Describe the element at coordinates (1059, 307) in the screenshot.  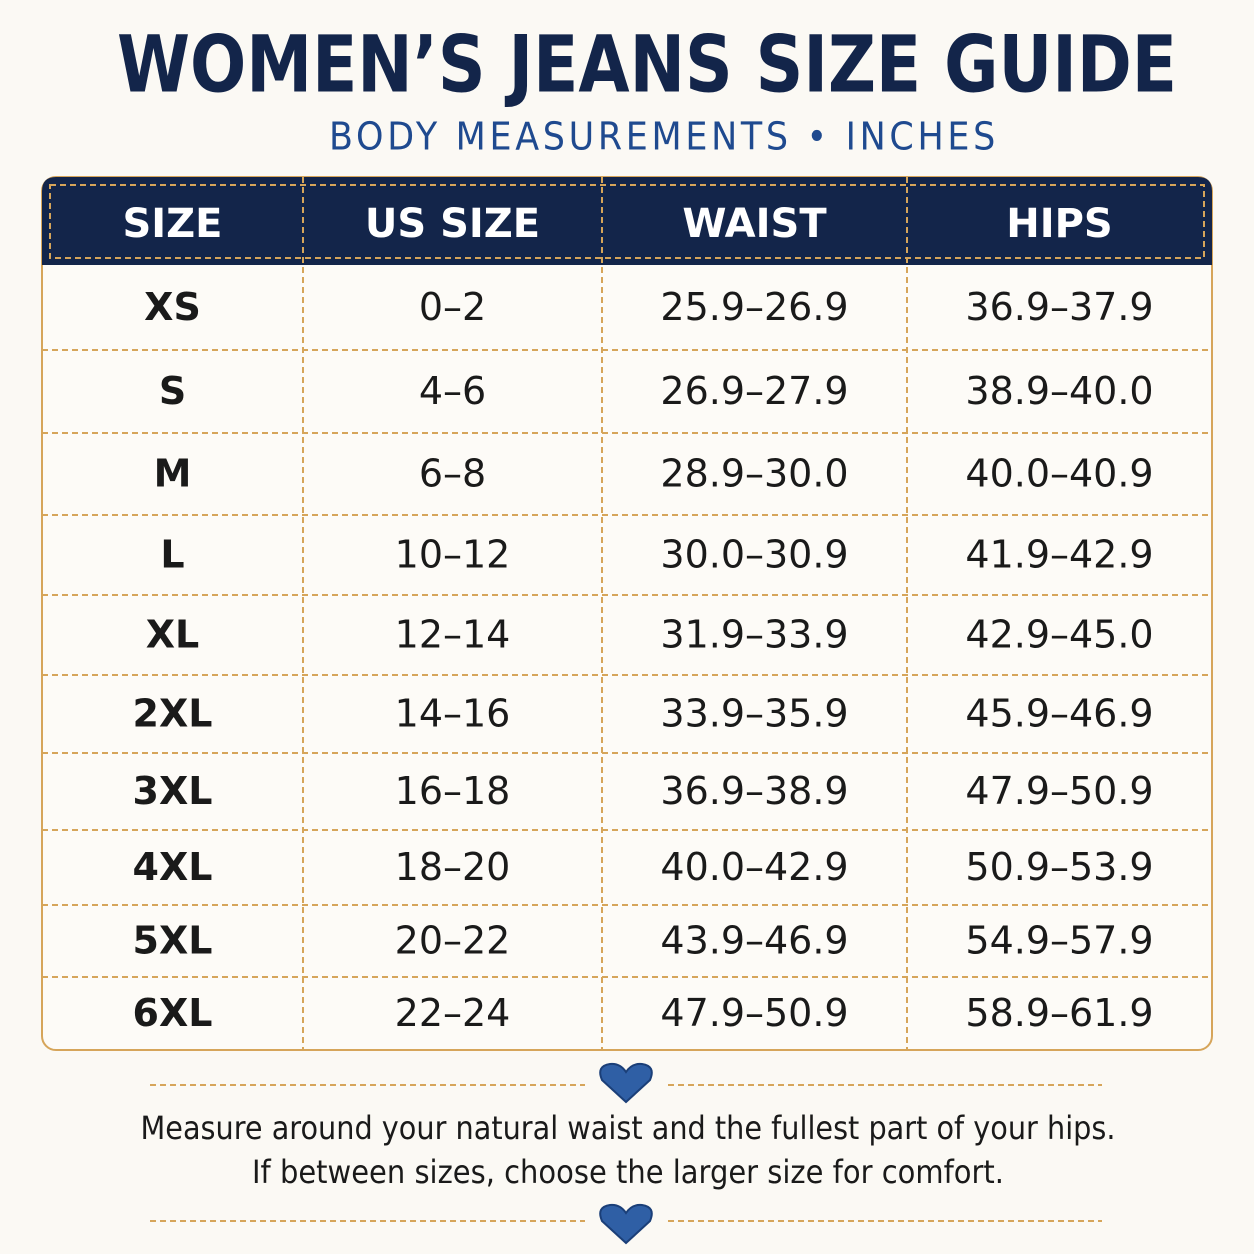
I see `table-cell: 36.9–37.9` at that location.